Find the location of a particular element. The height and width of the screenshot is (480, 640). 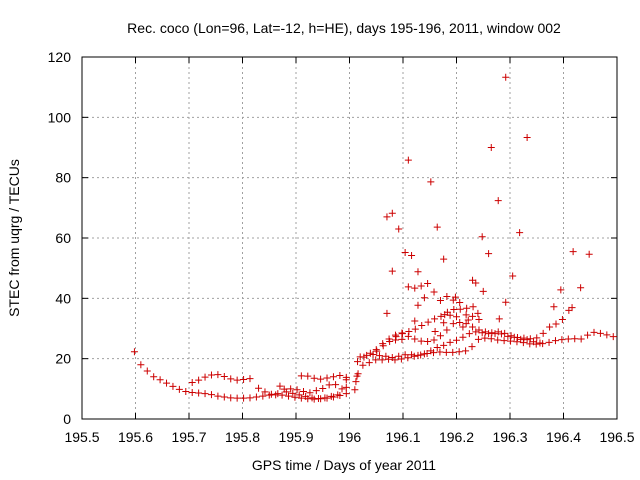

y-axis-label: STEC from uqrg / TECUs is located at coordinates (14, 238).